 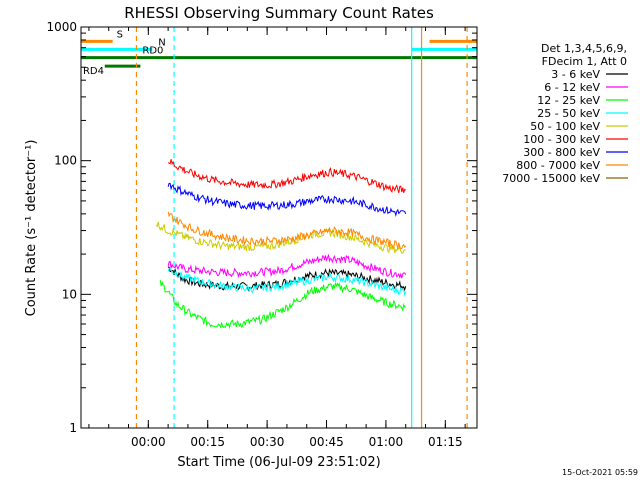 I want to click on legend-label-5: 100 - 300 keV, so click(x=561, y=139).